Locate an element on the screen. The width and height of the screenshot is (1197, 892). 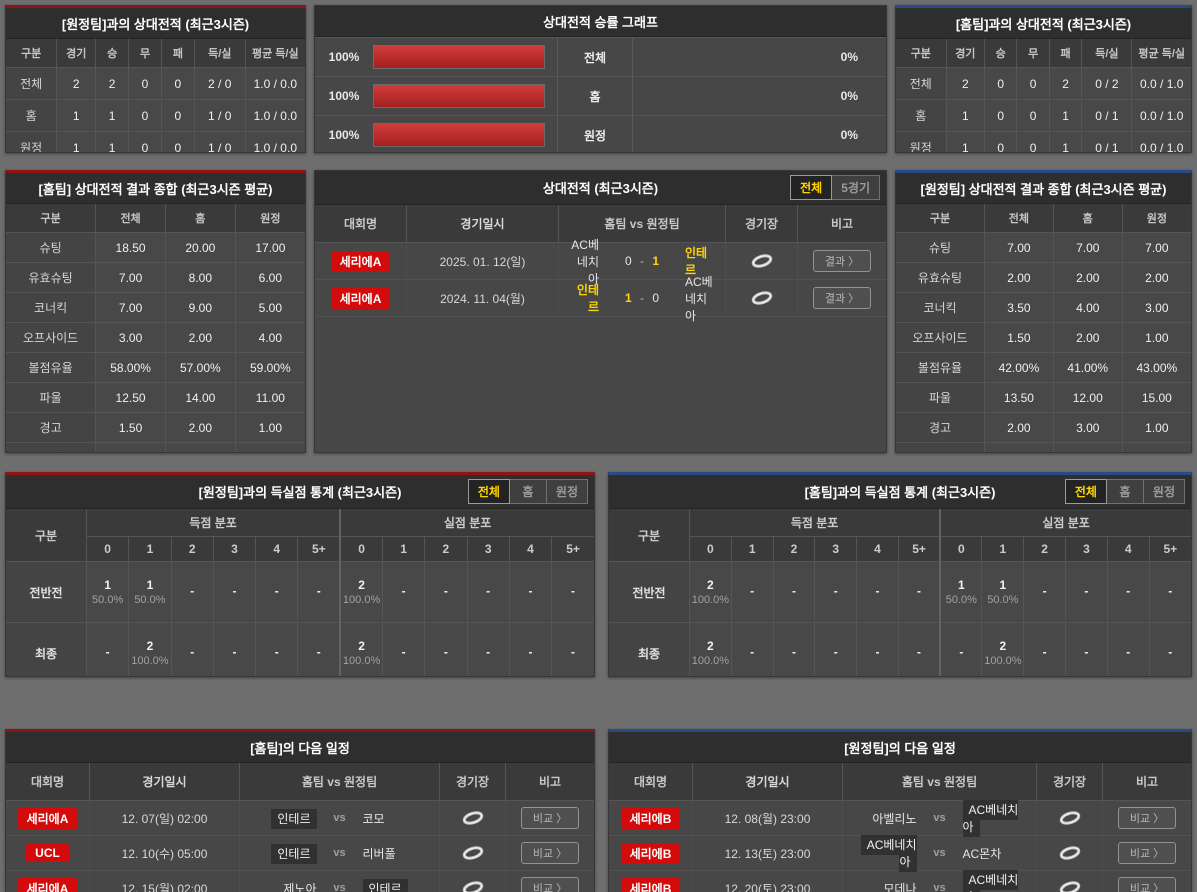
teams-cell: 인테르 vs 리버풀 is located at coordinates (340, 853).